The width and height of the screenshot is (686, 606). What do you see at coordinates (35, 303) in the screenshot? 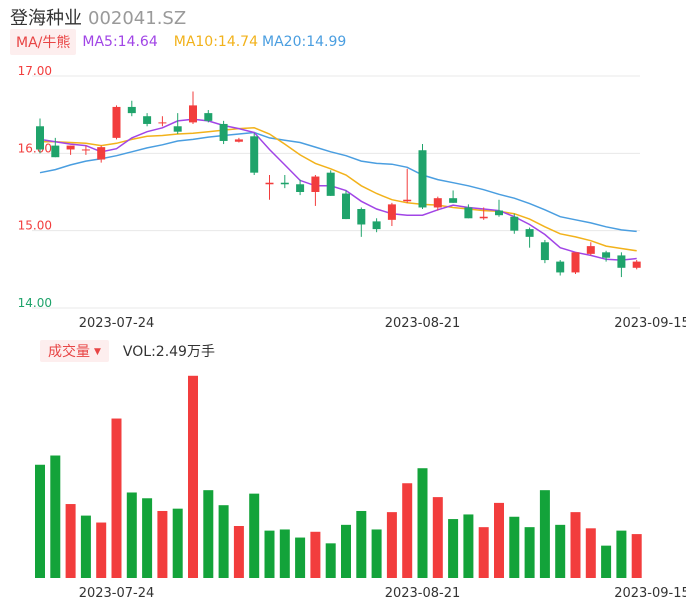
I see `y-tick-label: 14.00` at bounding box center [35, 303].